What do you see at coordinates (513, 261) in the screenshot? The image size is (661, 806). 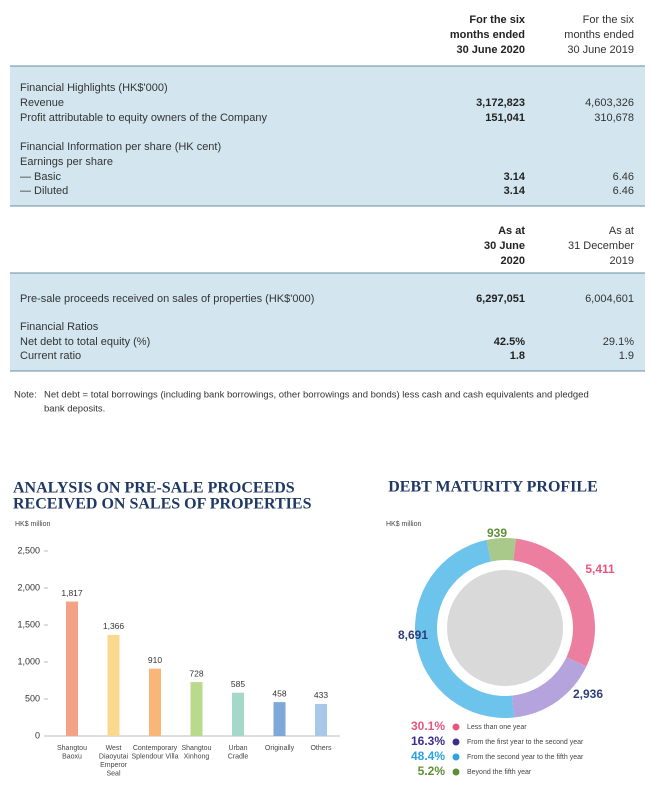 I see `column-header: 2020` at bounding box center [513, 261].